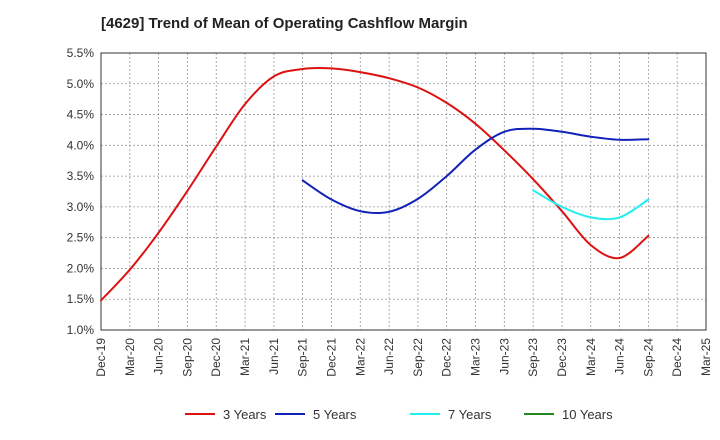 The image size is (720, 440). What do you see at coordinates (81, 330) in the screenshot?
I see `y-tick-label: 1.0%` at bounding box center [81, 330].